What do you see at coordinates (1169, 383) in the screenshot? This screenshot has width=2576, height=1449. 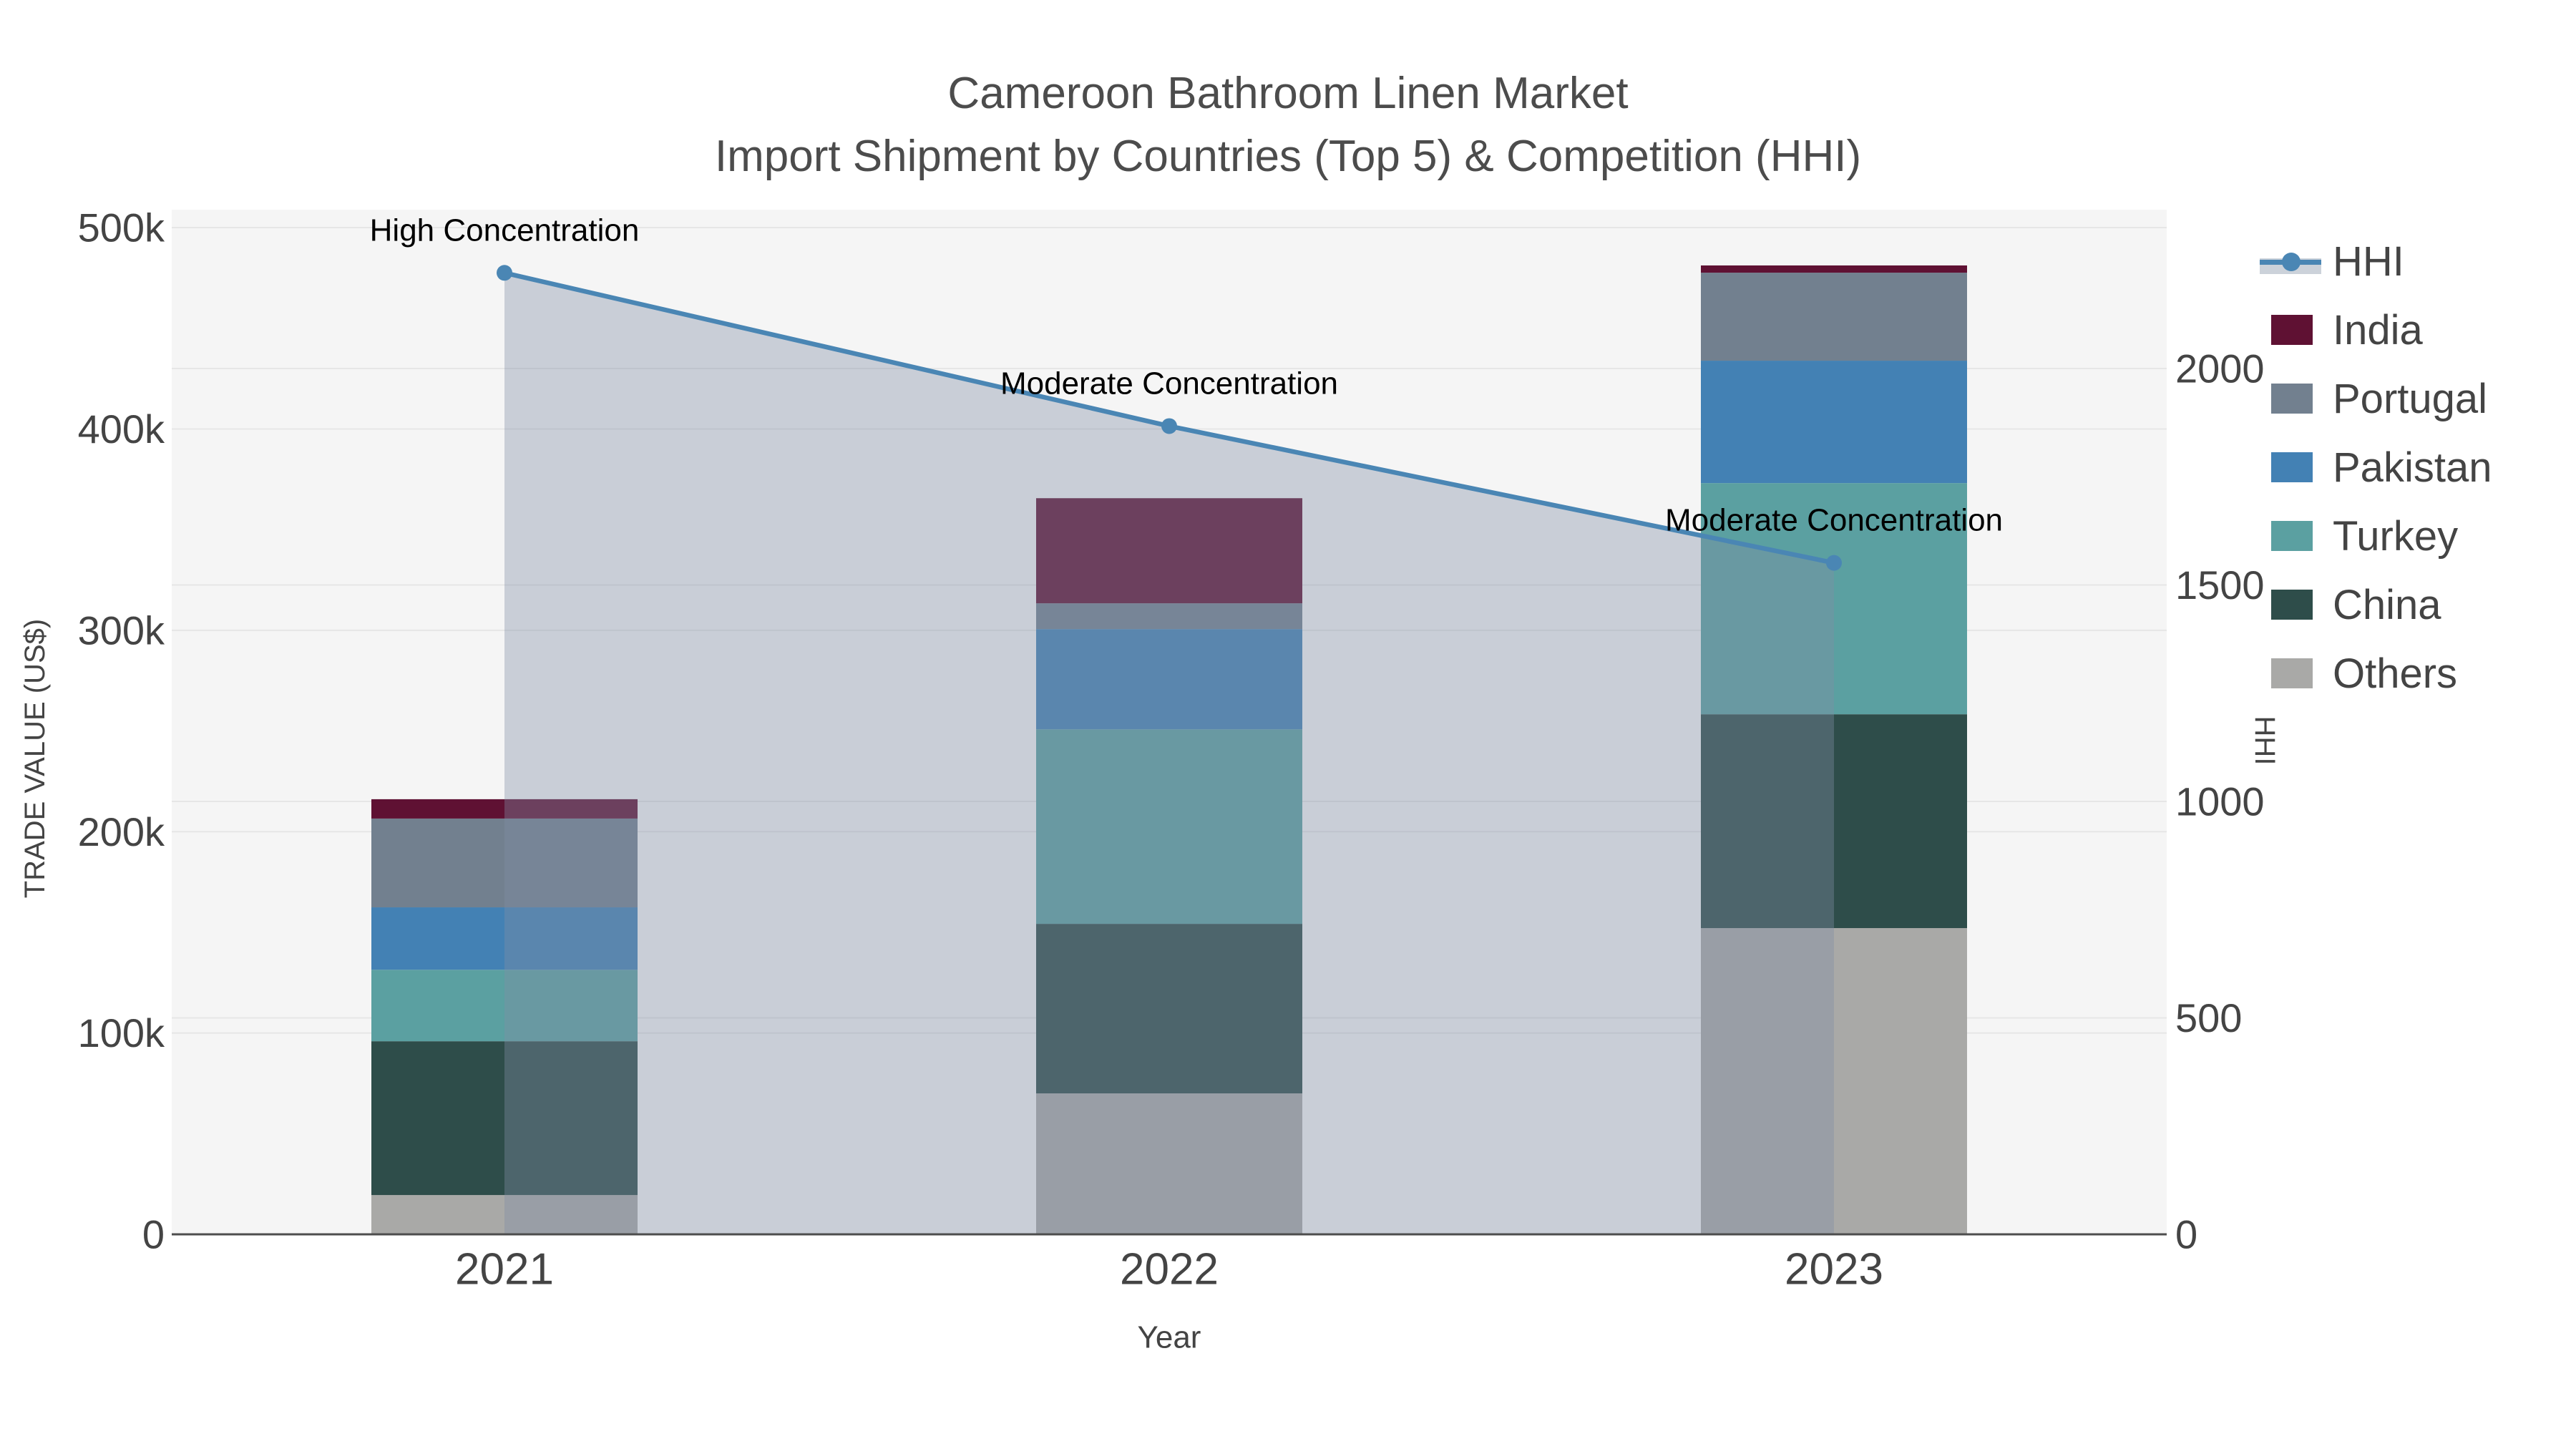 I see `annotation-2022: Moderate Concentration` at bounding box center [1169, 383].